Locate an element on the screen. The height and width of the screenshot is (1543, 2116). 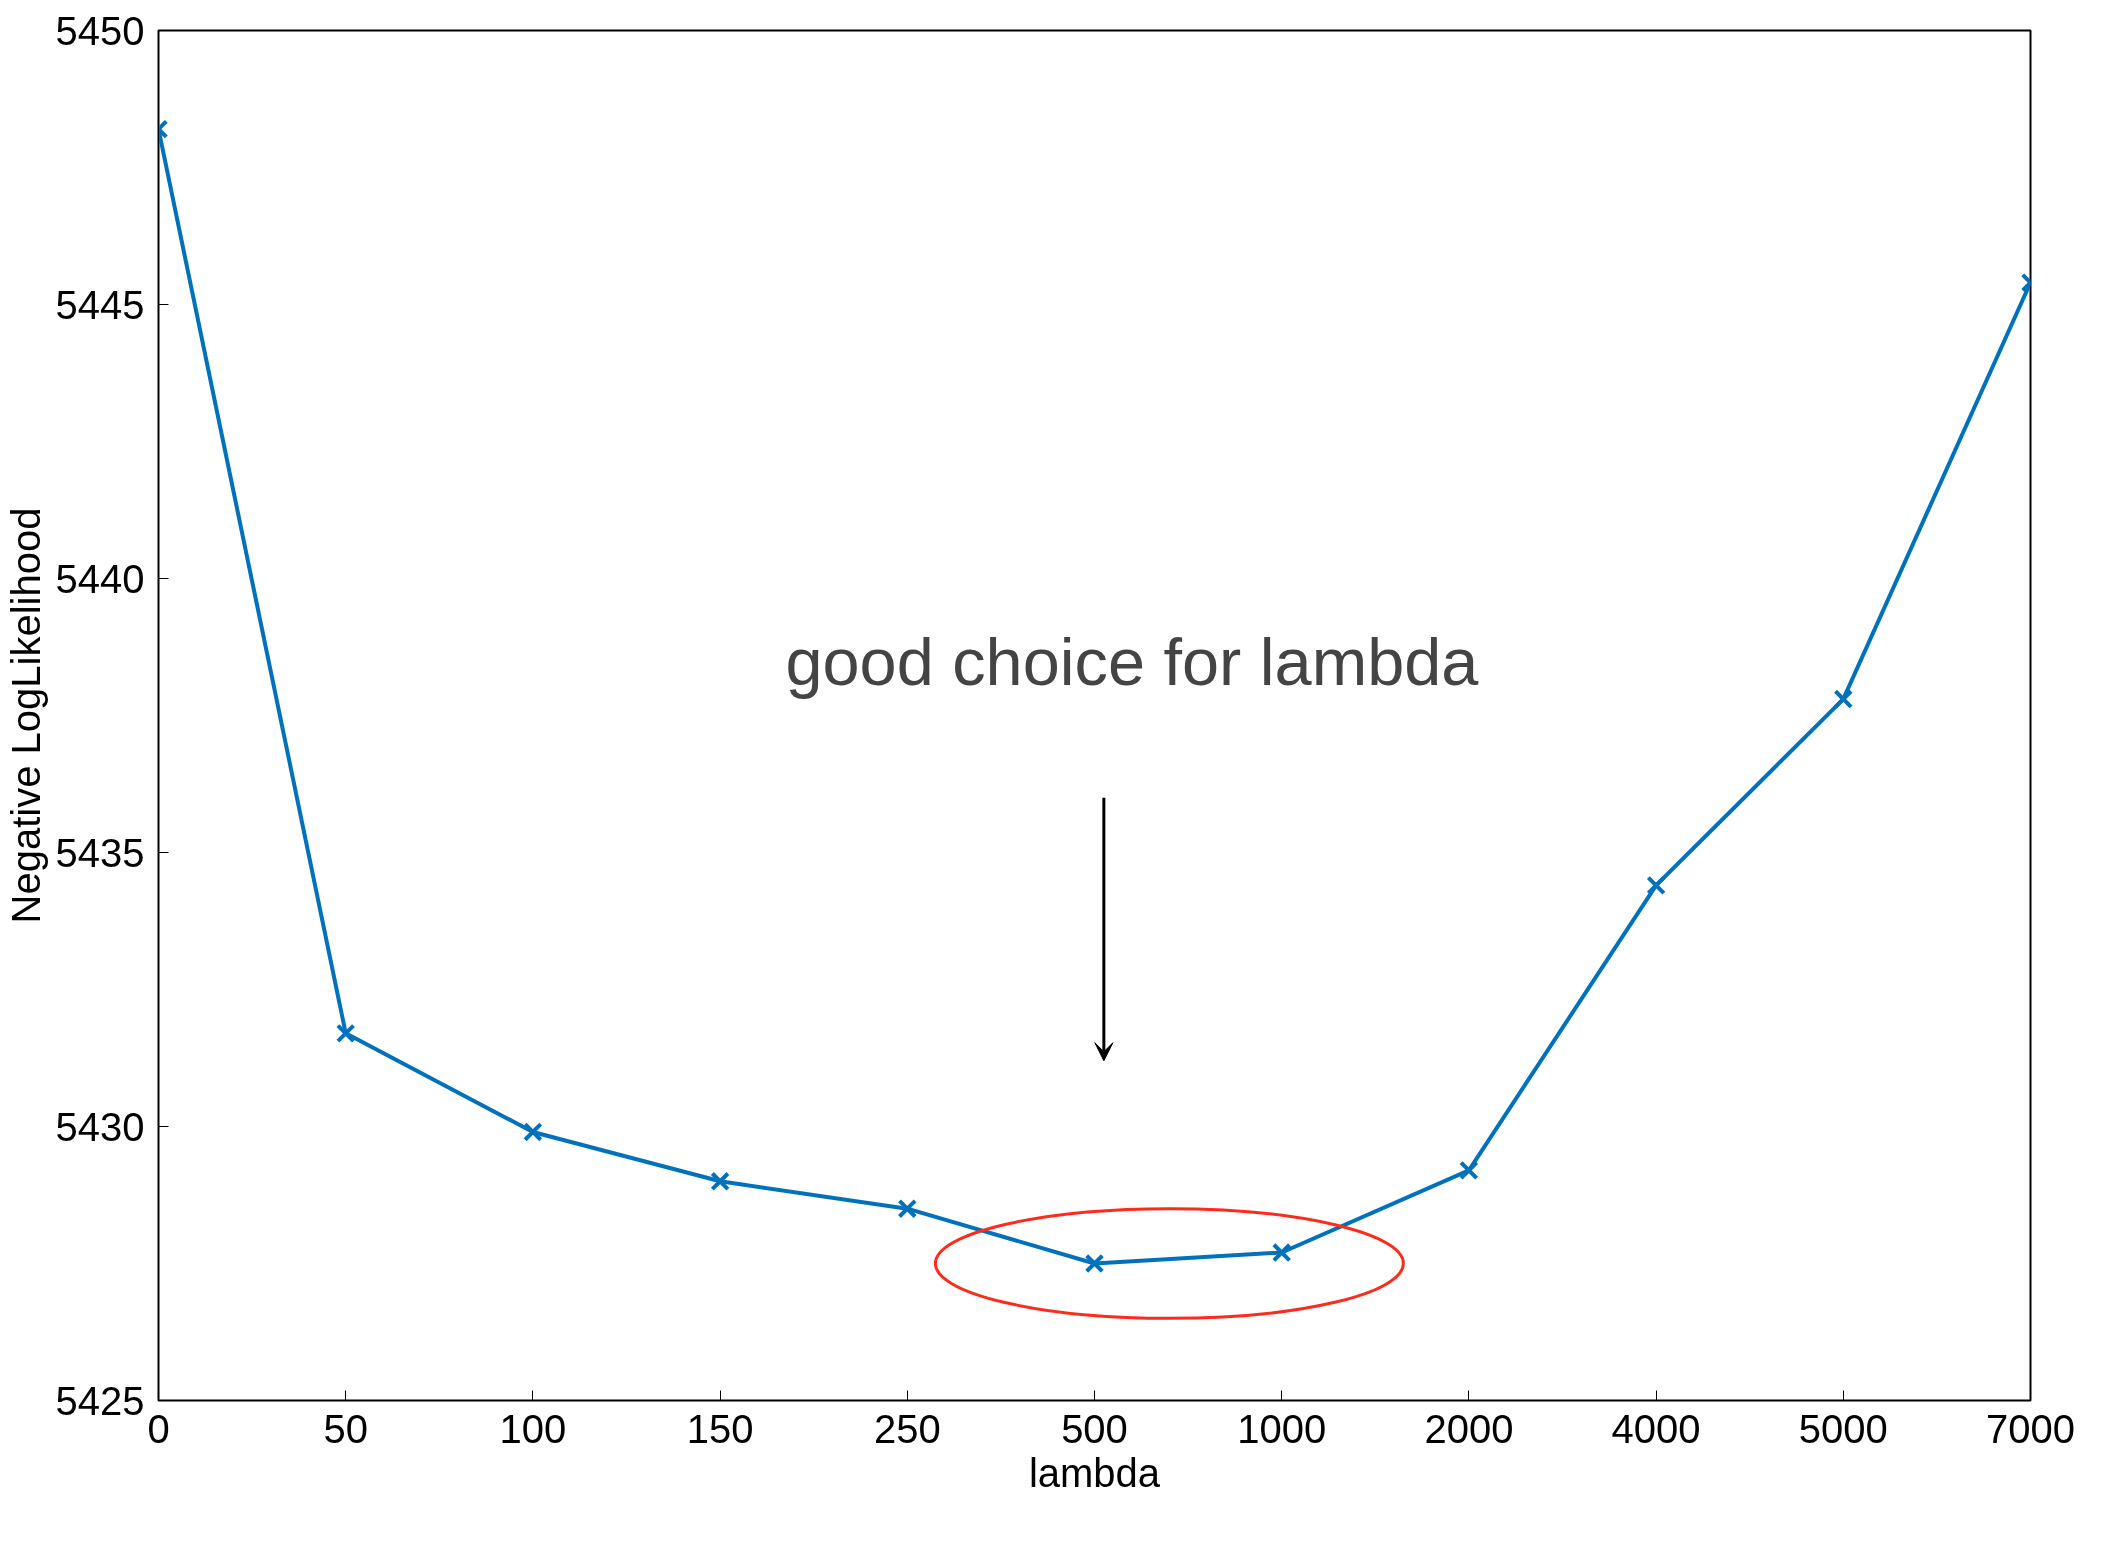
x-tick-label: 7000 is located at coordinates (2030, 1428).